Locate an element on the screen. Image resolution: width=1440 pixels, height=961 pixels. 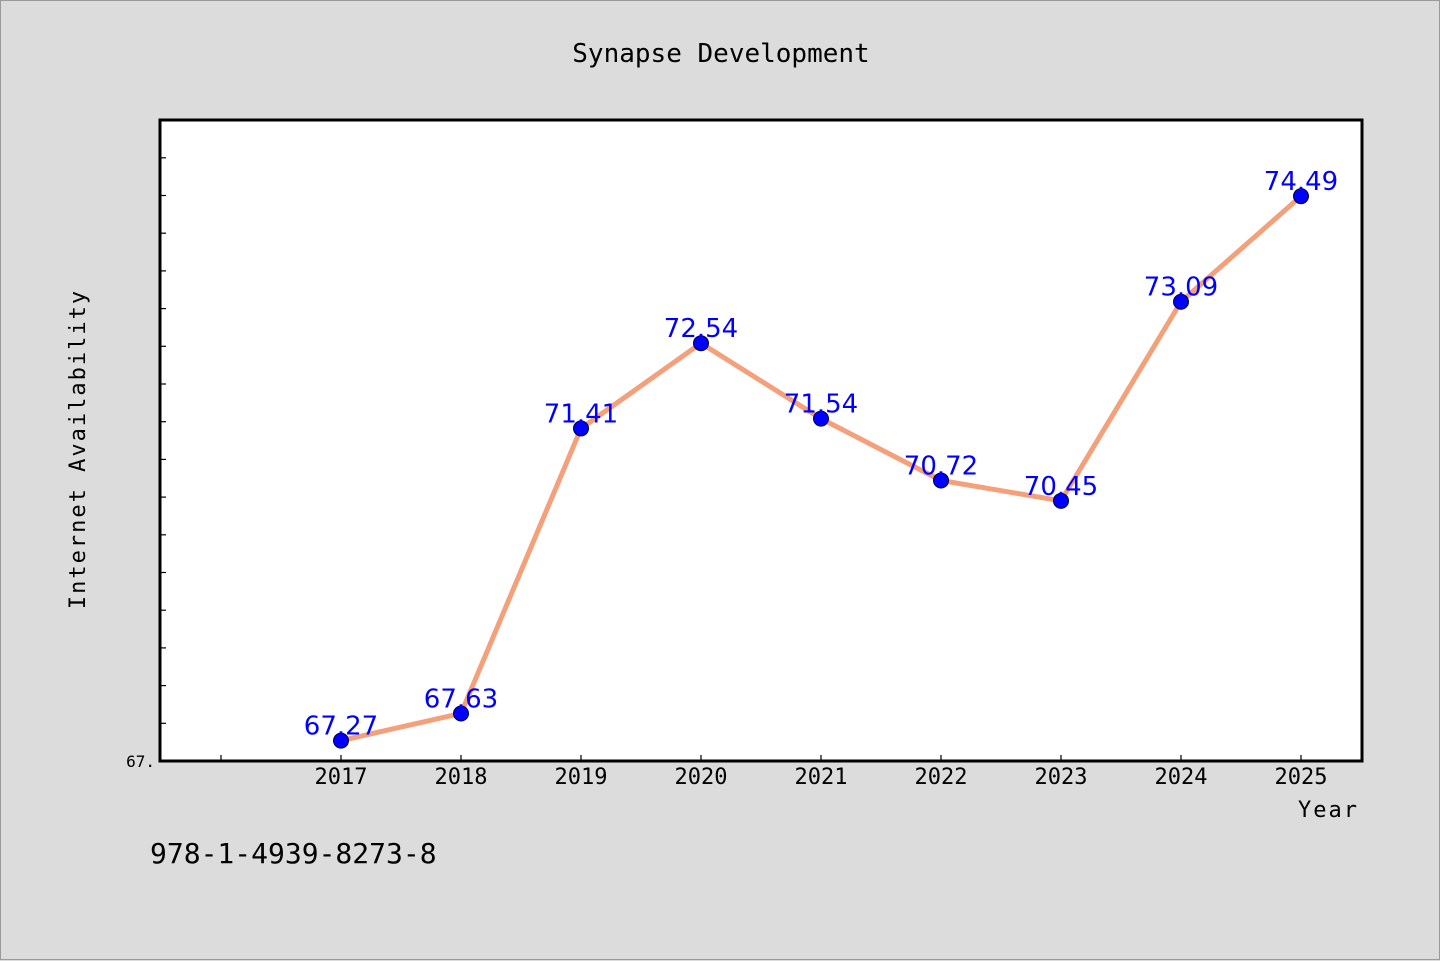
x-tick-labels: 2017 2018 2019 2020 2021 2022 2023 2024 2025 is located at coordinates (821, 777).